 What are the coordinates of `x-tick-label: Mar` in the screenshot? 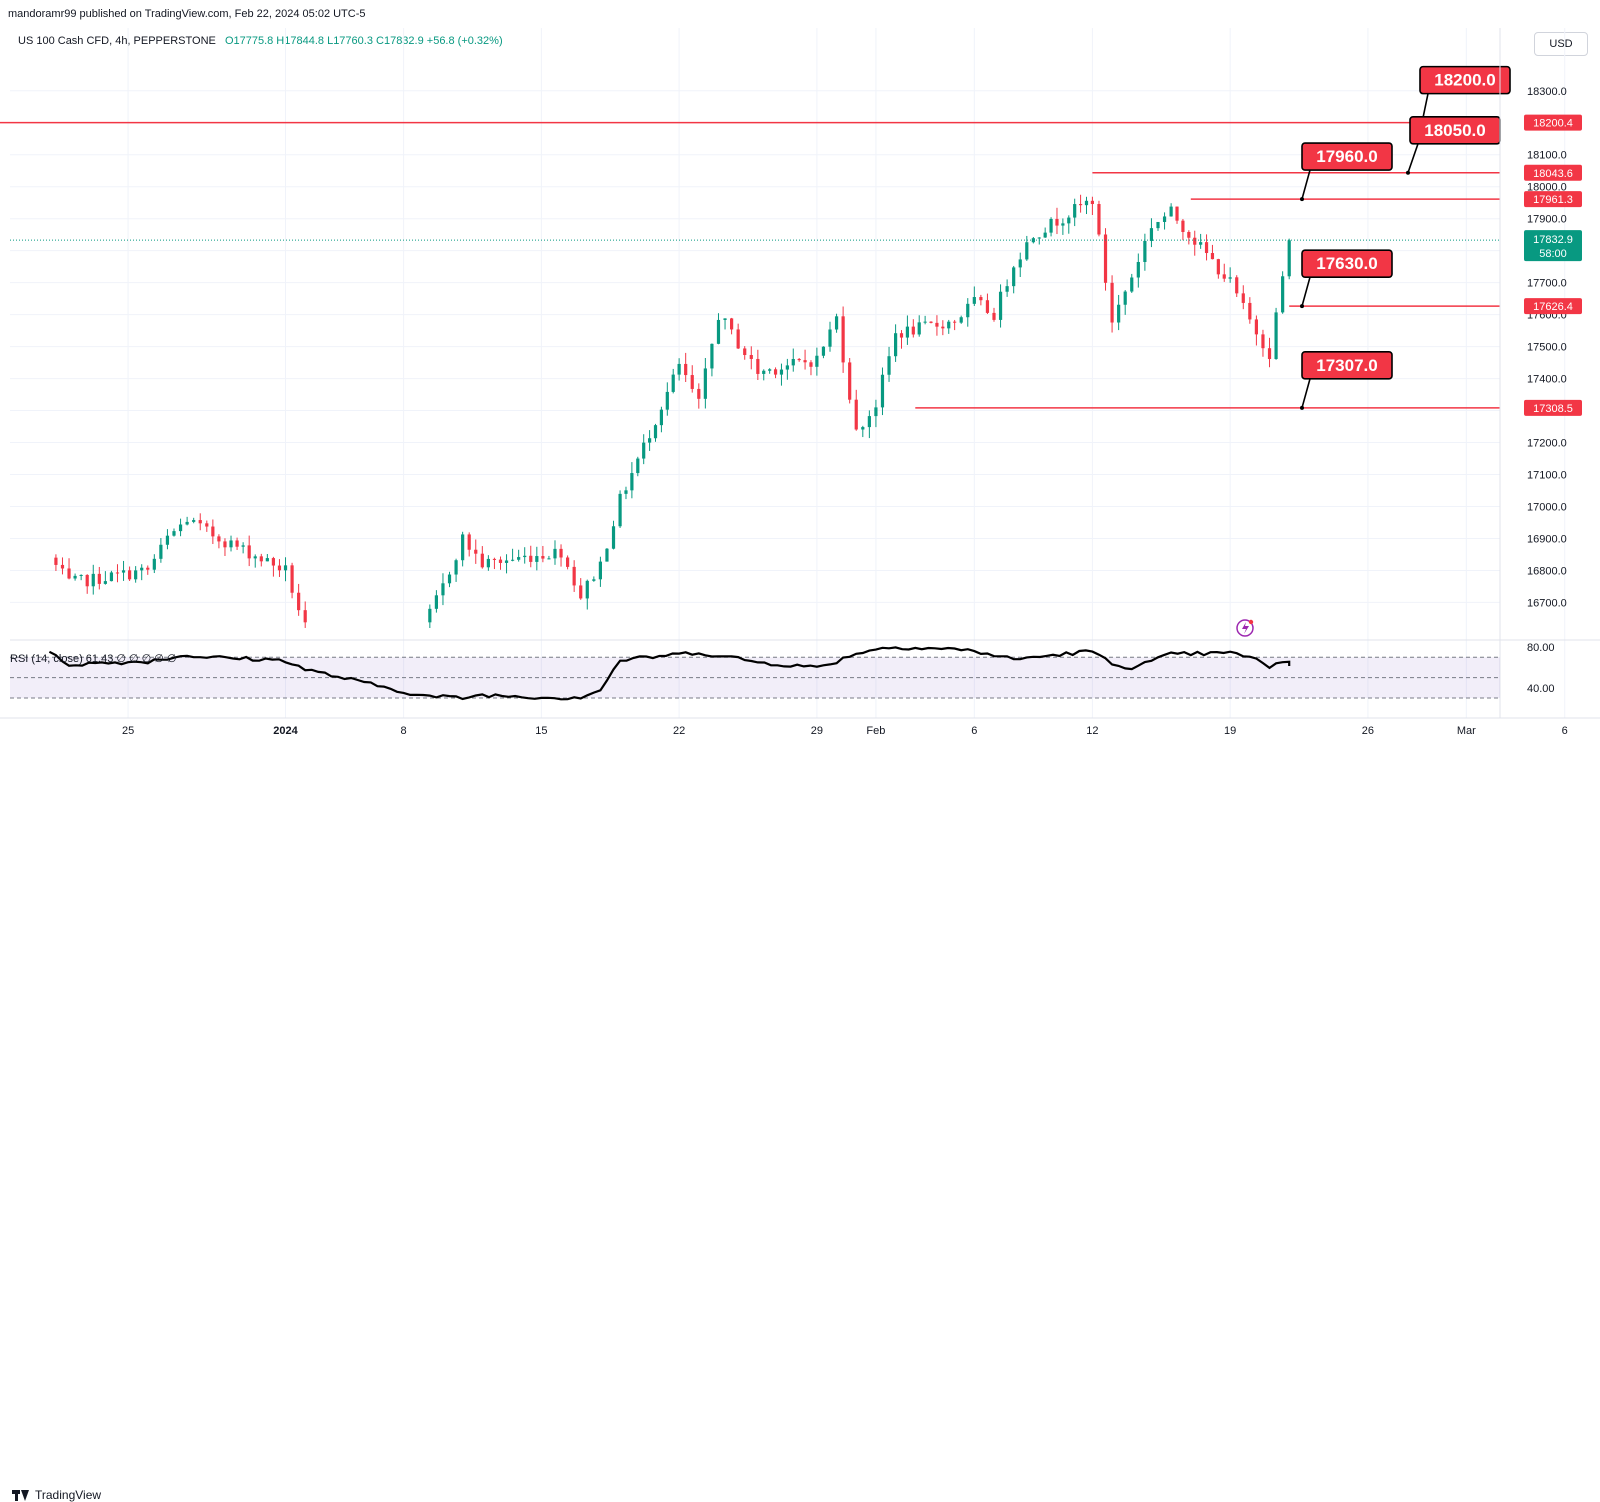 It's located at (1466, 731).